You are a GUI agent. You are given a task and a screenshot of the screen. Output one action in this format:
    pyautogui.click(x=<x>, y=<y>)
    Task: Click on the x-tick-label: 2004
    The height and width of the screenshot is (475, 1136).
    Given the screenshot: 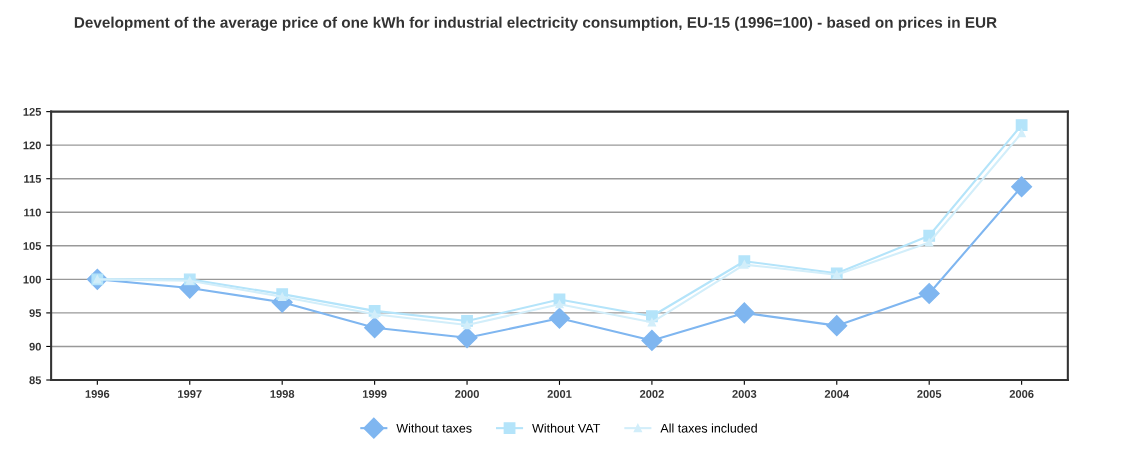 What is the action you would take?
    pyautogui.click(x=837, y=394)
    